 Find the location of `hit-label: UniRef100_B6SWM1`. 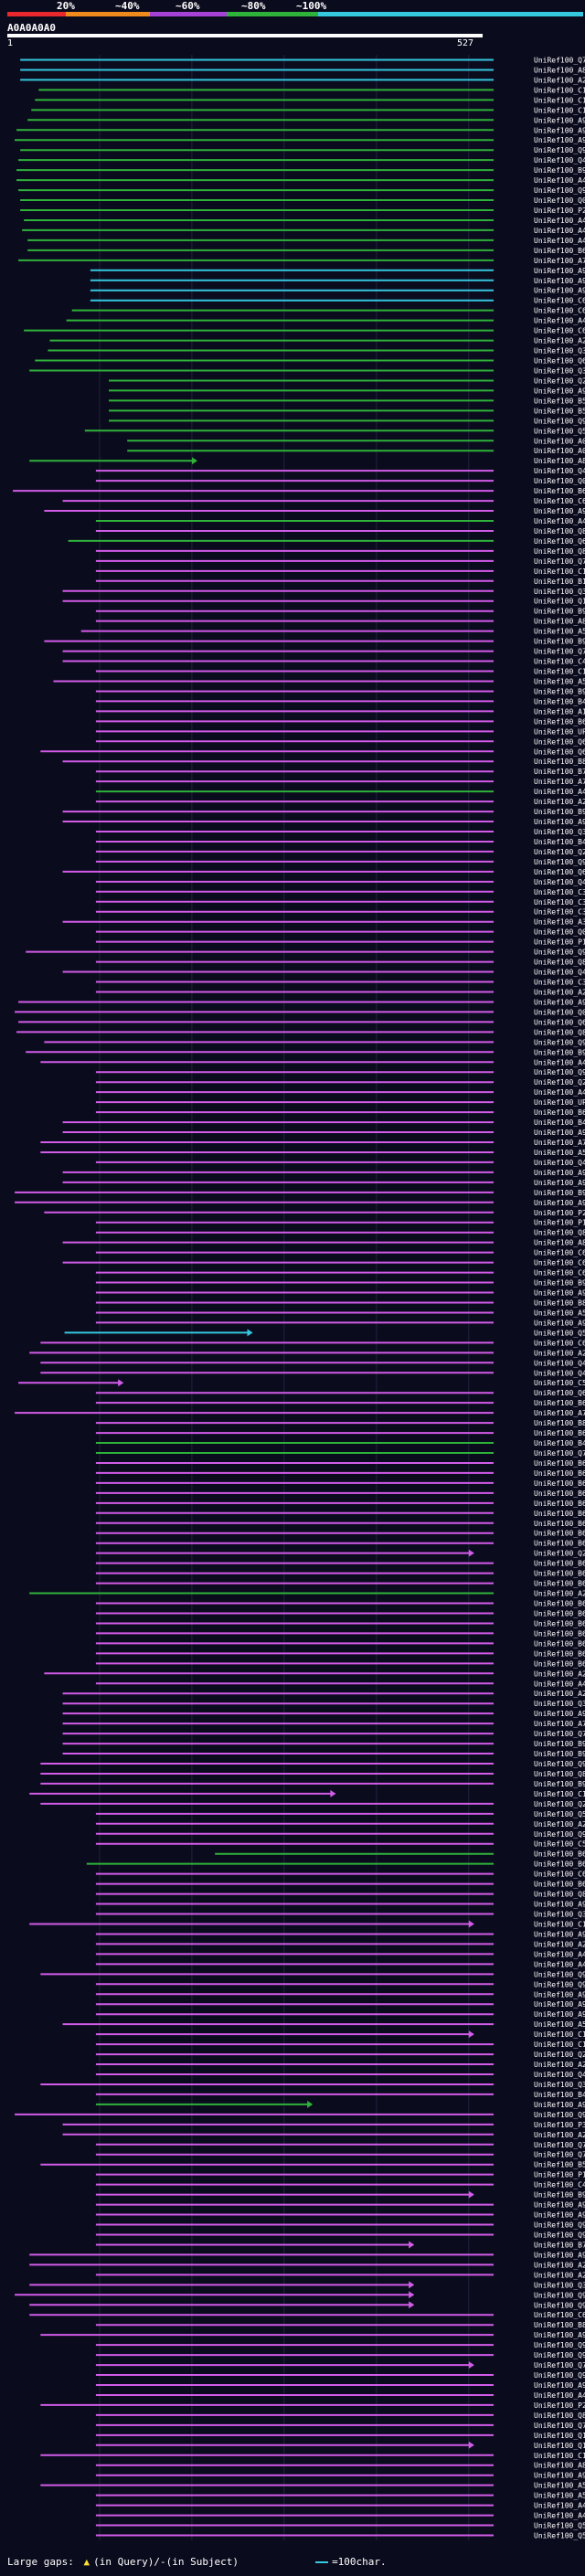

hit-label: UniRef100_B6SWM1 is located at coordinates (560, 1623).